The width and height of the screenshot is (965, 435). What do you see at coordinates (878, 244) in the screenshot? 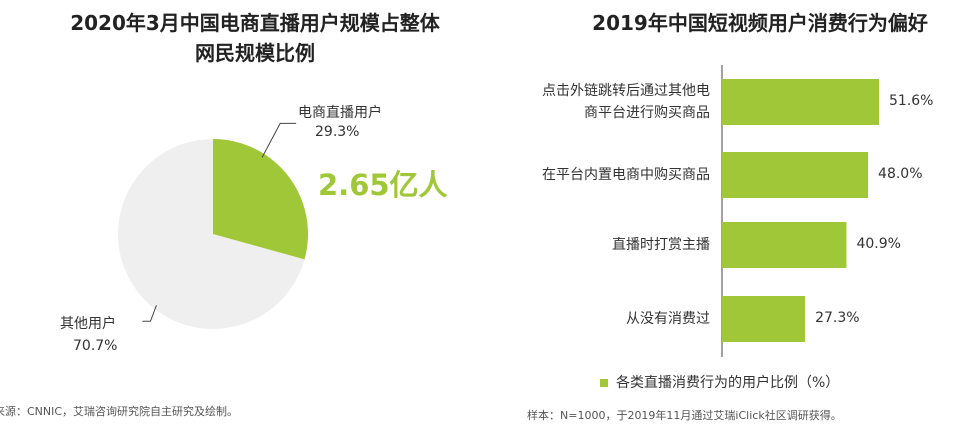
I see `bar-value-label: 40.9%` at bounding box center [878, 244].